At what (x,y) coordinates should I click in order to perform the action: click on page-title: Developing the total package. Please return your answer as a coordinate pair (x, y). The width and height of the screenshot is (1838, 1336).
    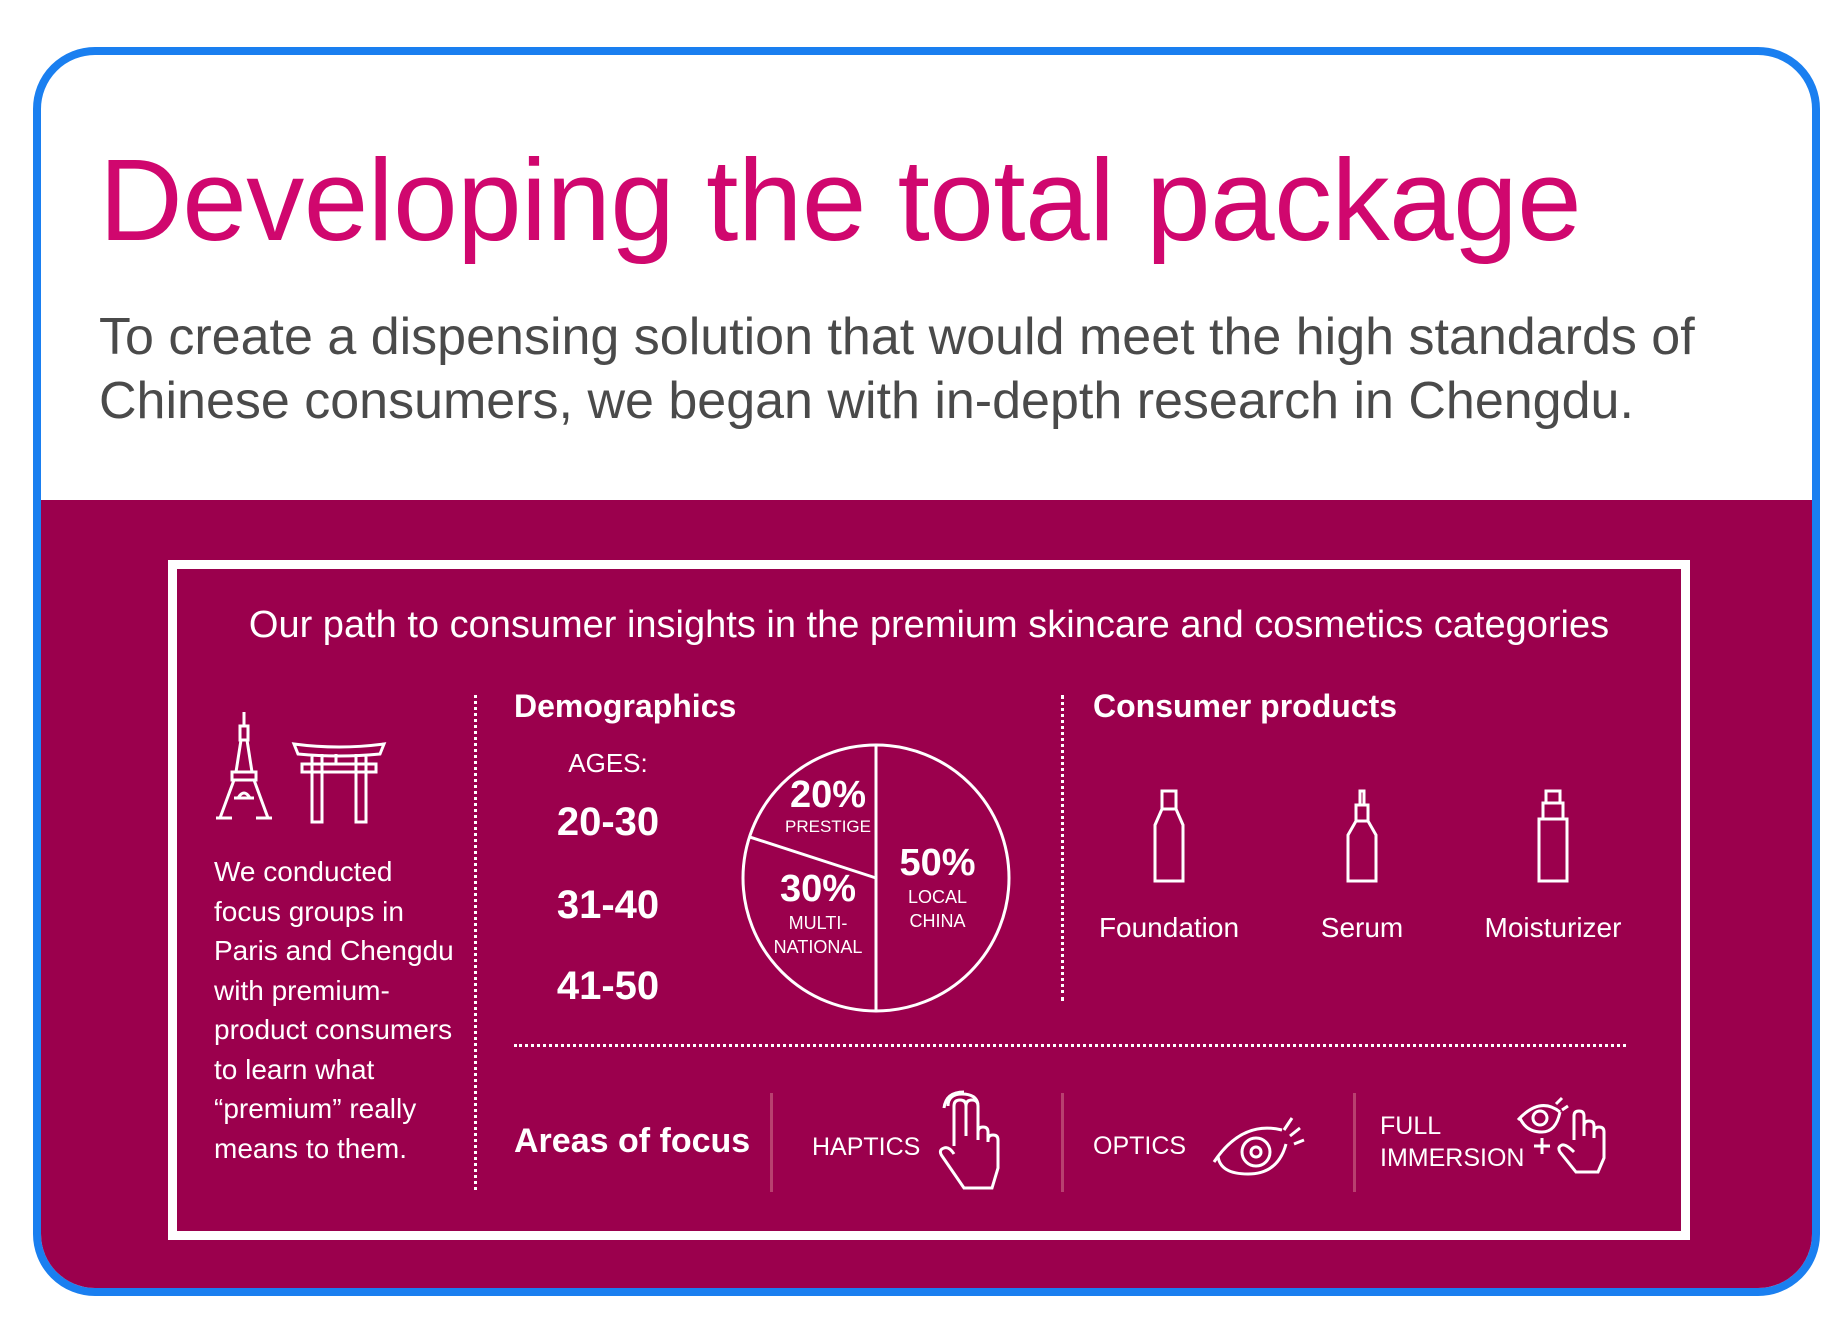
    Looking at the image, I should click on (840, 200).